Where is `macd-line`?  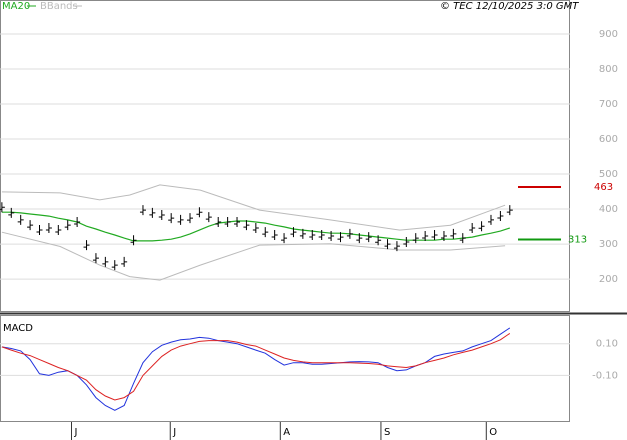
macd-line is located at coordinates (256, 366).